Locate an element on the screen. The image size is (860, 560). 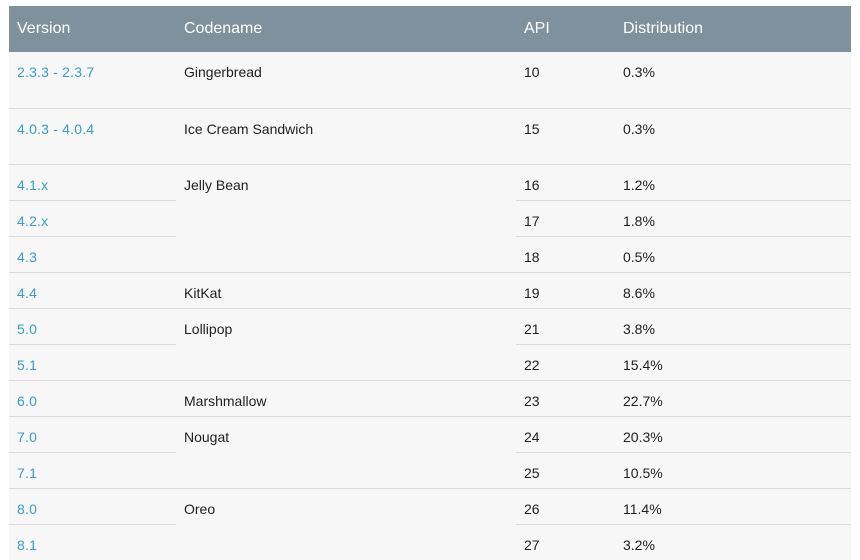
table-row: 4.3 18 0.5% is located at coordinates (430, 253).